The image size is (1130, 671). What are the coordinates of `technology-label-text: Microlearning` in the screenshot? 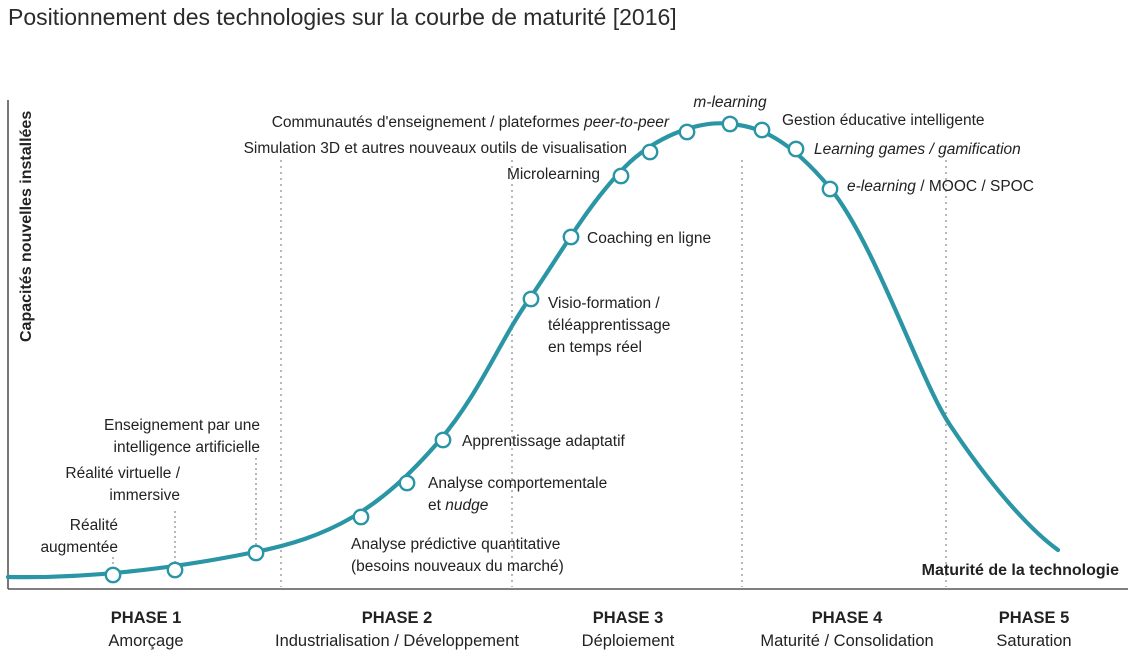 It's located at (553, 174).